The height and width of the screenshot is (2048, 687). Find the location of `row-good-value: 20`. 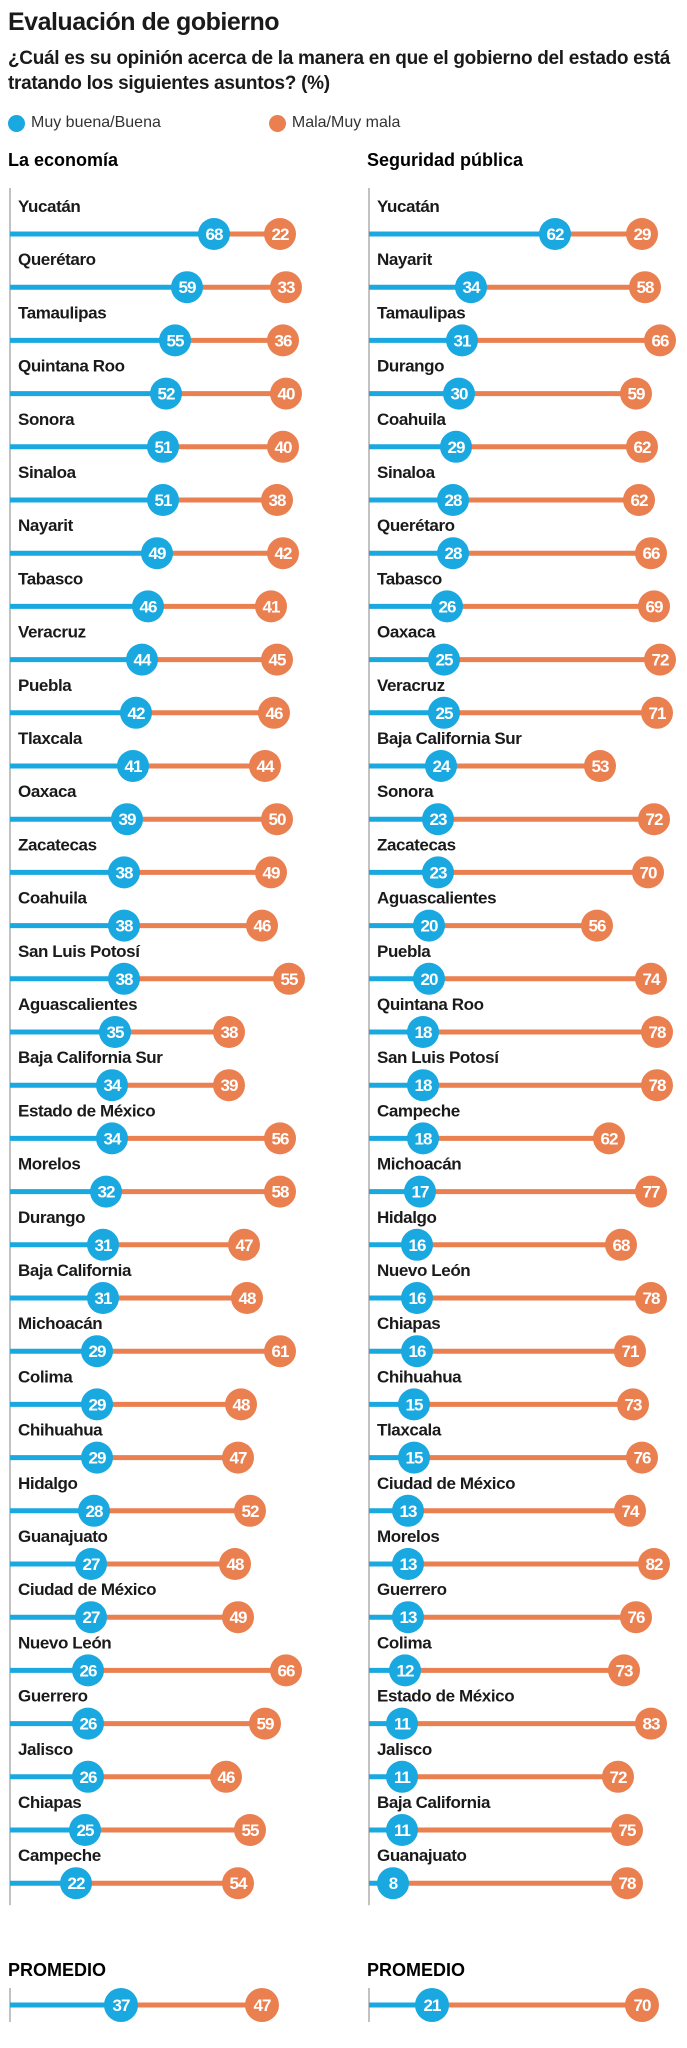

row-good-value: 20 is located at coordinates (429, 979).